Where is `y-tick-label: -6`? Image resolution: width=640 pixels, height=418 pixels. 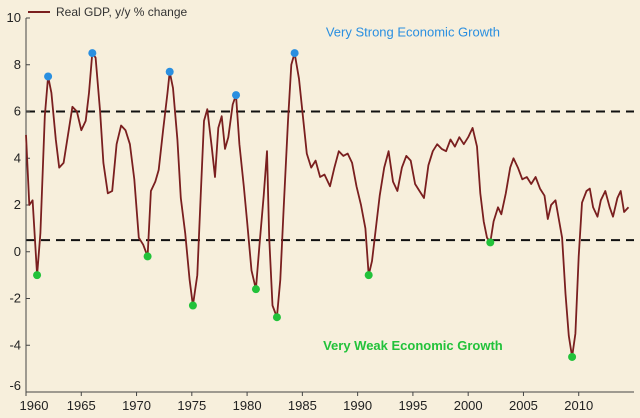 y-tick-label: -6 is located at coordinates (15, 385).